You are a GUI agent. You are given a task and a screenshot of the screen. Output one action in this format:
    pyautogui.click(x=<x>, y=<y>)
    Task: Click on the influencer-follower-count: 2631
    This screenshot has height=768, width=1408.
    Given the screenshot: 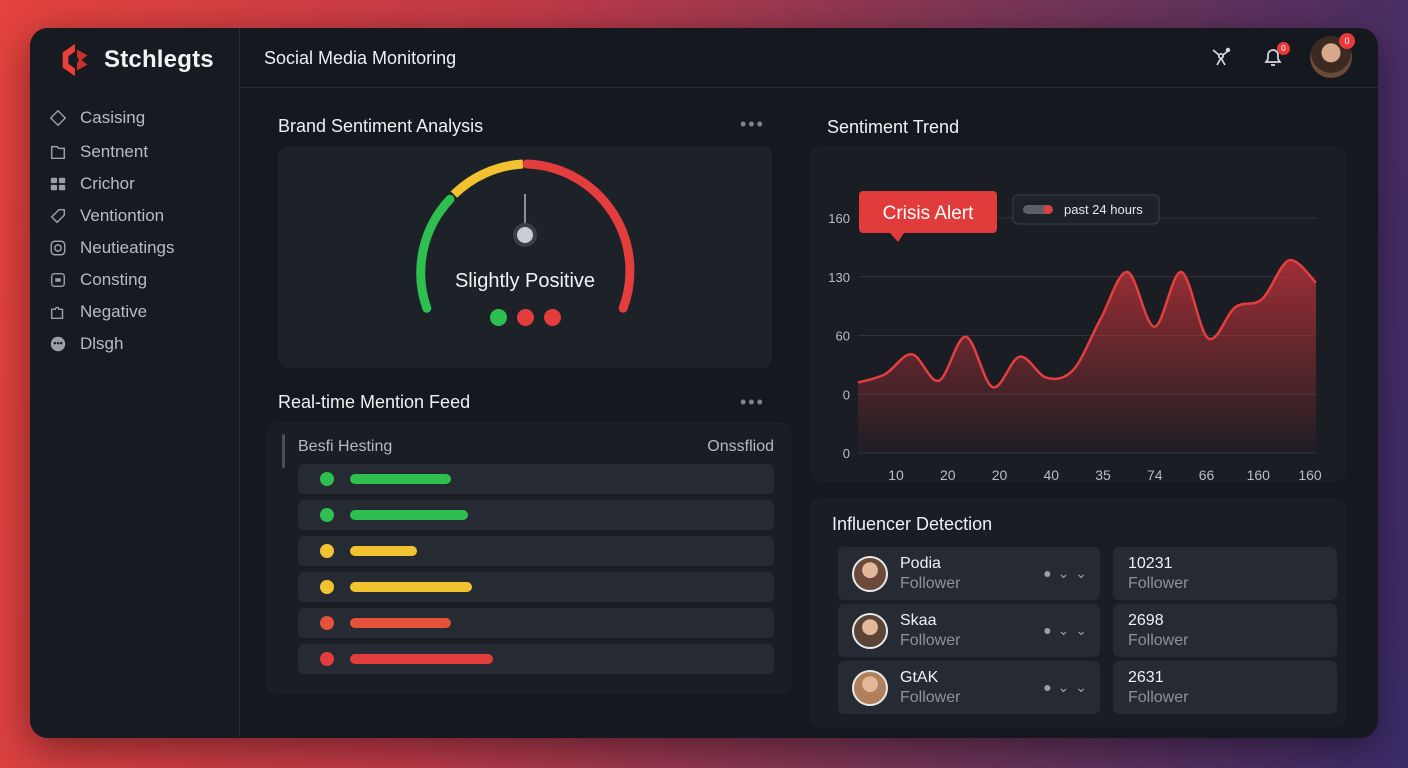 What is the action you would take?
    pyautogui.click(x=1146, y=677)
    